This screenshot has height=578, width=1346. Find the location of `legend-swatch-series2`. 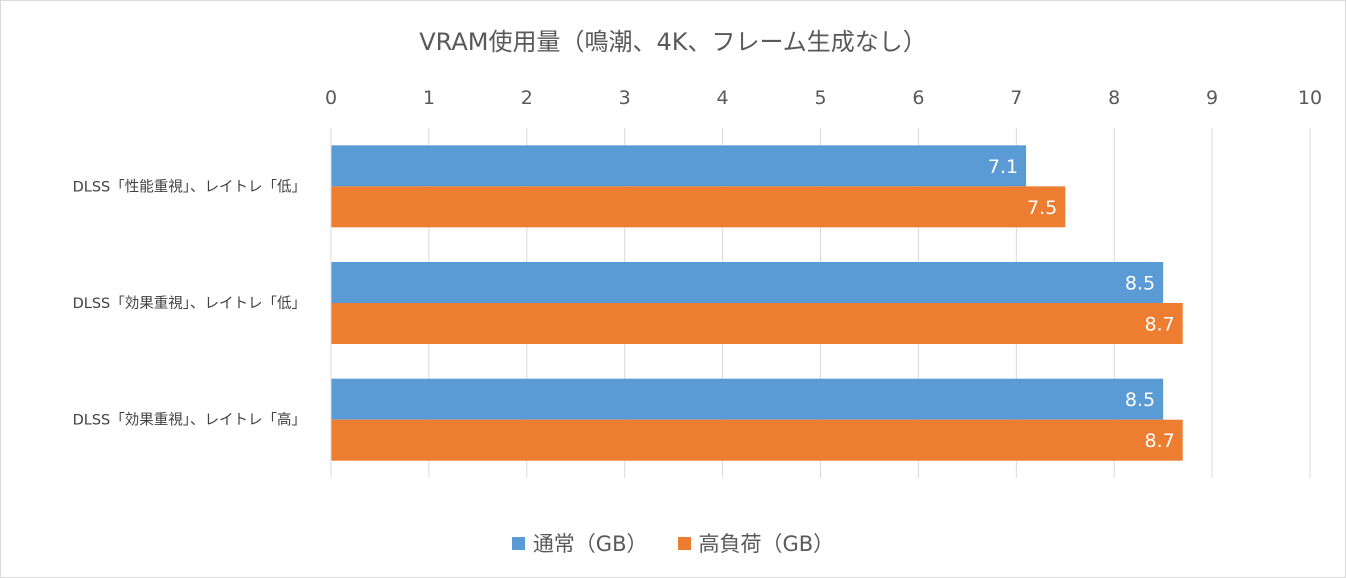

legend-swatch-series2 is located at coordinates (684, 543).